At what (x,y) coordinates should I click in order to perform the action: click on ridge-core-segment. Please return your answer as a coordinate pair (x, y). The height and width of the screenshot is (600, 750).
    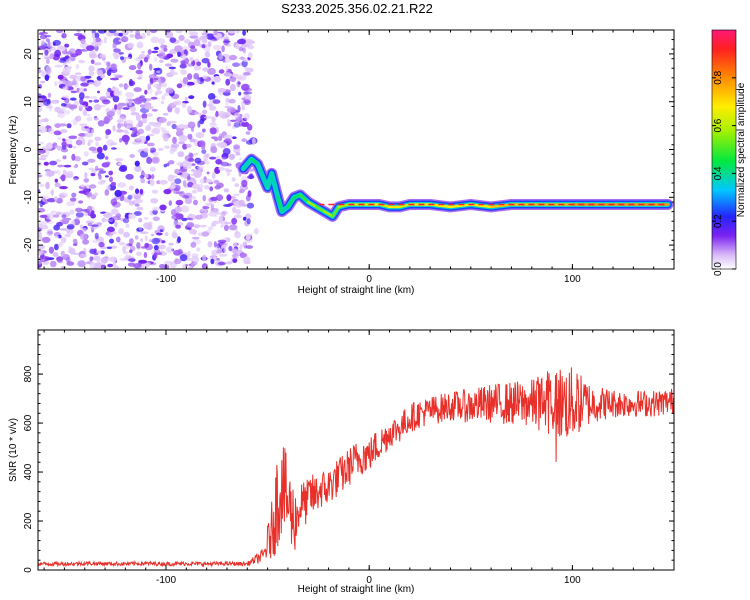
    Looking at the image, I should click on (304, 198).